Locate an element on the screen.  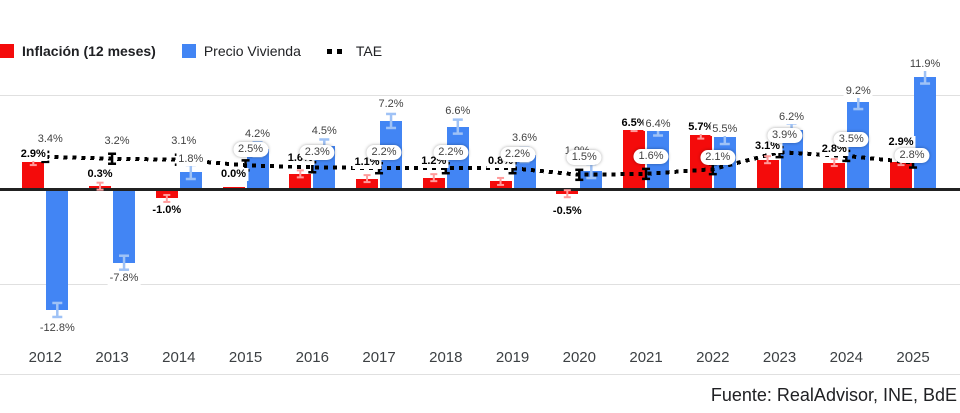
legend: Inflación (12 meses) Precio Vivienda TAE is located at coordinates (204, 51).